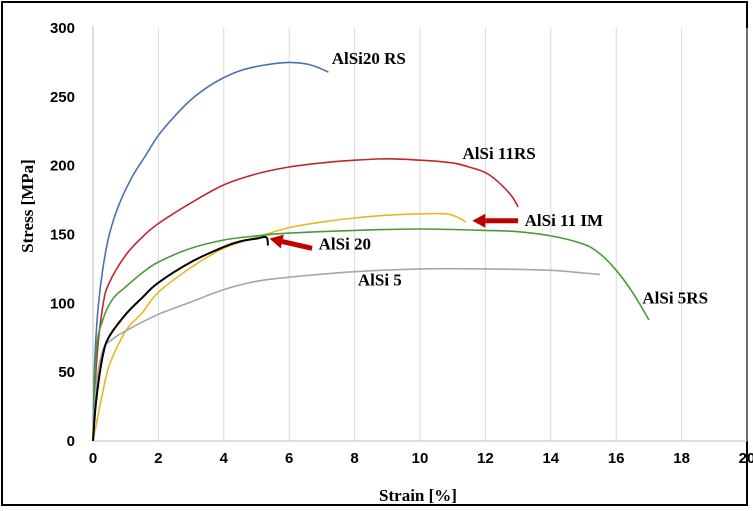 The height and width of the screenshot is (511, 753). What do you see at coordinates (675, 297) in the screenshot?
I see `series-label: AlSi 5RS` at bounding box center [675, 297].